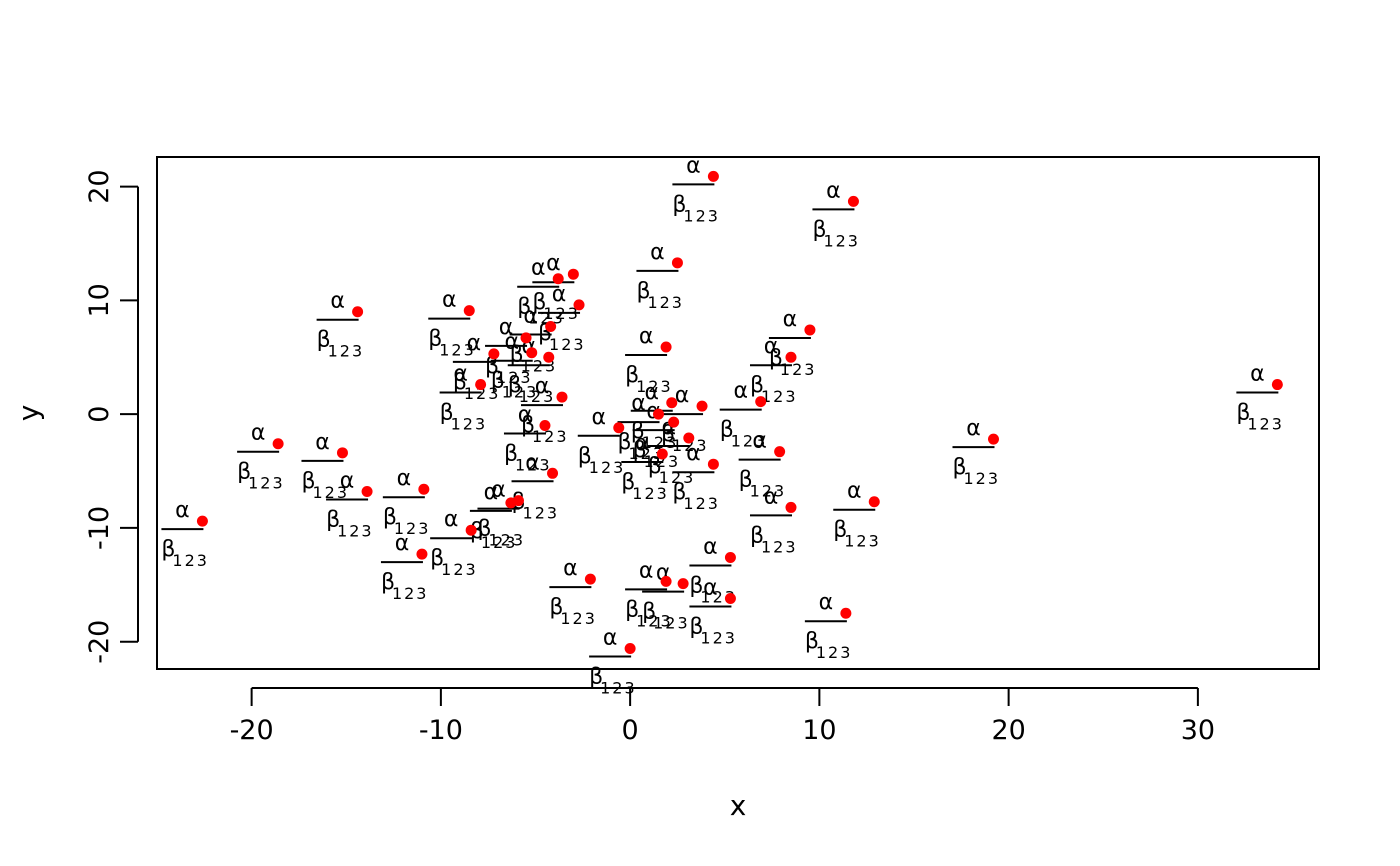  Describe the element at coordinates (441, 730) in the screenshot. I see `x-tick-label: -10` at that location.